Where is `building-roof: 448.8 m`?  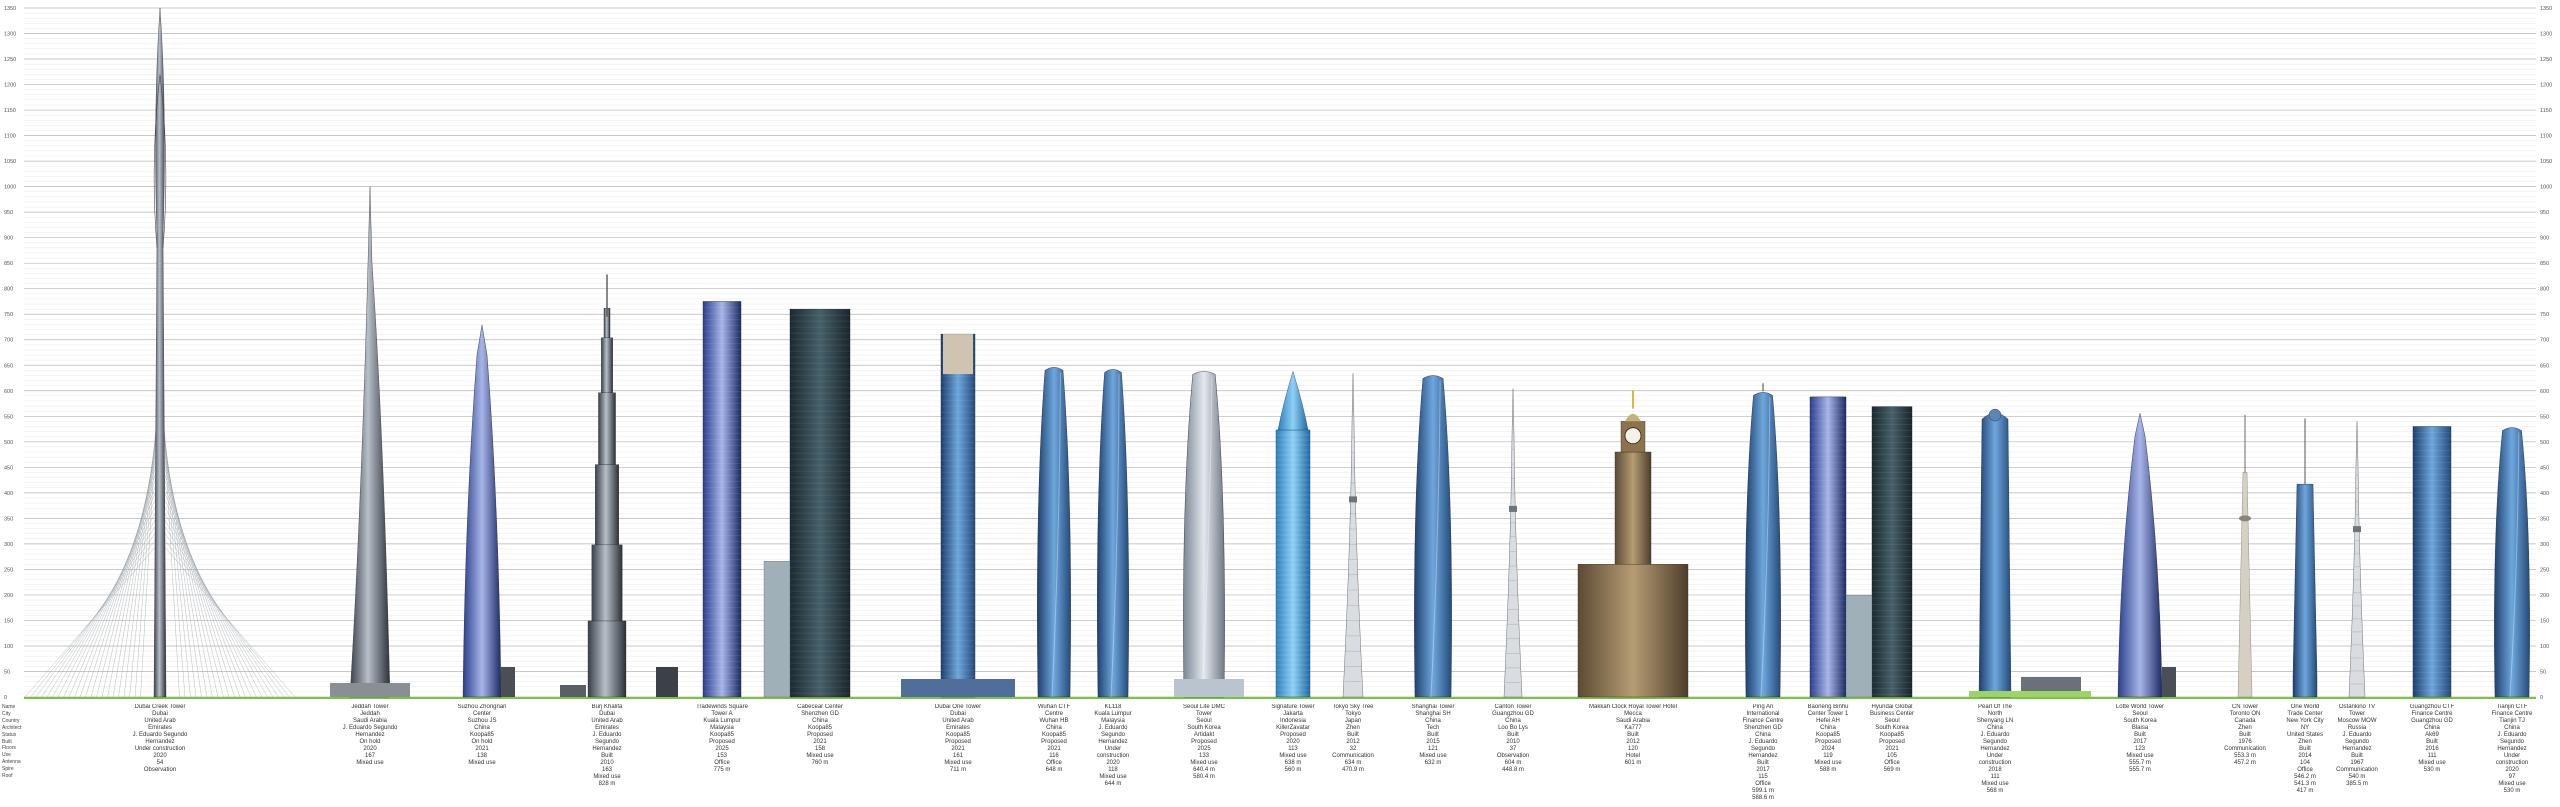 building-roof: 448.8 m is located at coordinates (1513, 770).